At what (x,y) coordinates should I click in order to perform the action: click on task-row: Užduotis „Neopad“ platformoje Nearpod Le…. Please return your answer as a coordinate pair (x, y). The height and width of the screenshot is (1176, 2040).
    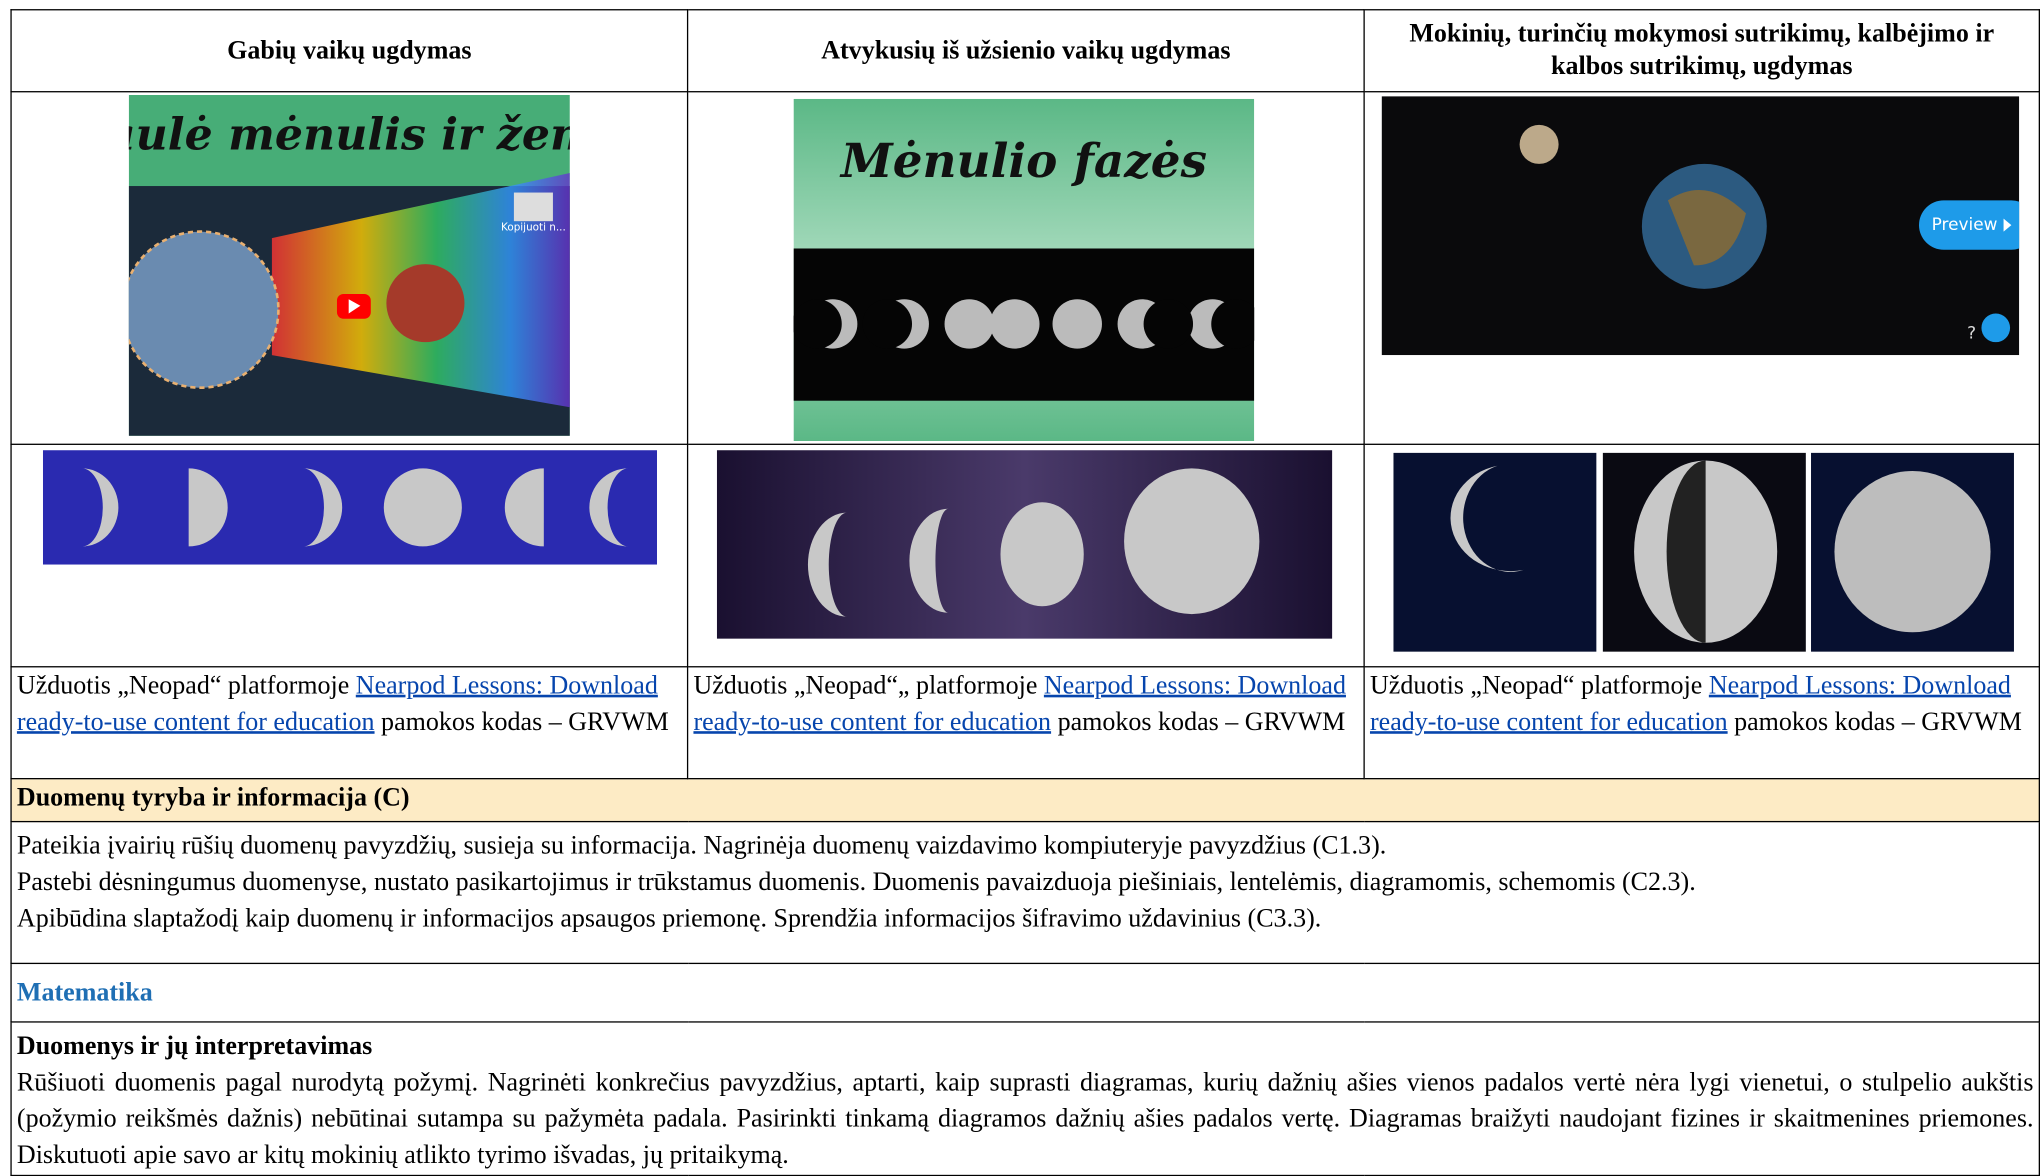
    Looking at the image, I should click on (1025, 723).